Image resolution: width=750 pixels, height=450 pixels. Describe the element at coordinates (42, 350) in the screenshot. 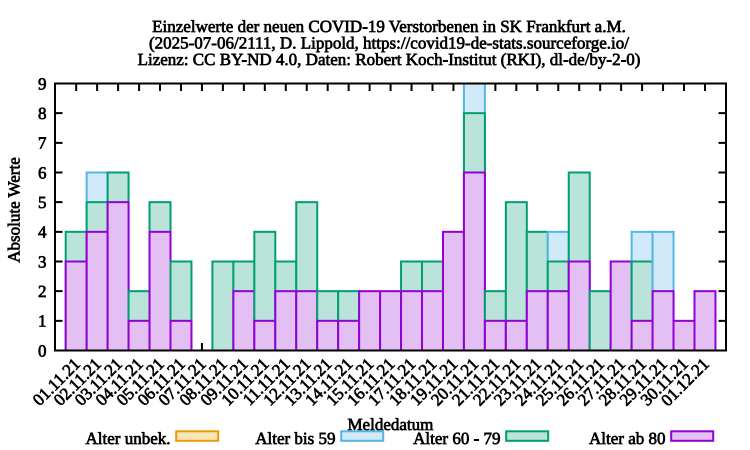

I see `svg-text: 0` at that location.